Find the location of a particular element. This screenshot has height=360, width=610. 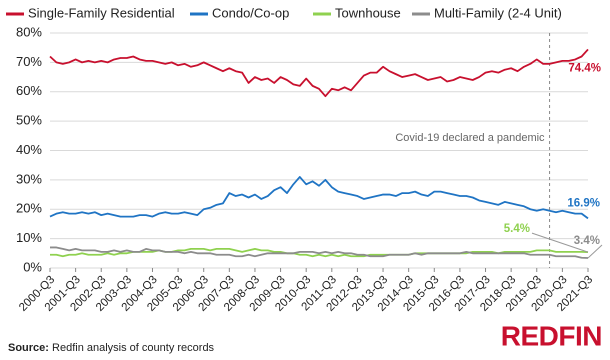

legend-label: Condo/Co-op is located at coordinates (250, 12).